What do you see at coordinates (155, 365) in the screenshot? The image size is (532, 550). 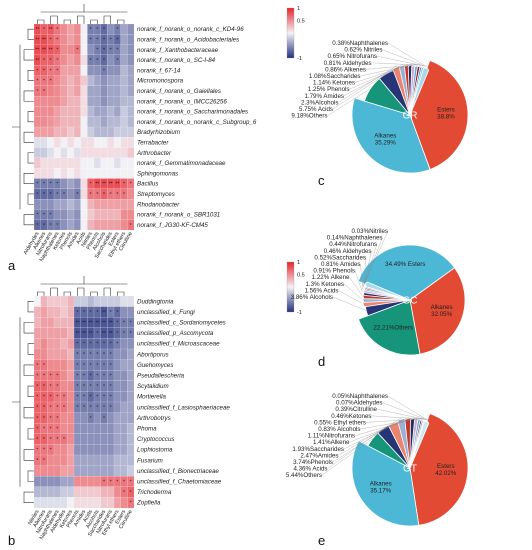 I see `row-label: Guehomyces` at bounding box center [155, 365].